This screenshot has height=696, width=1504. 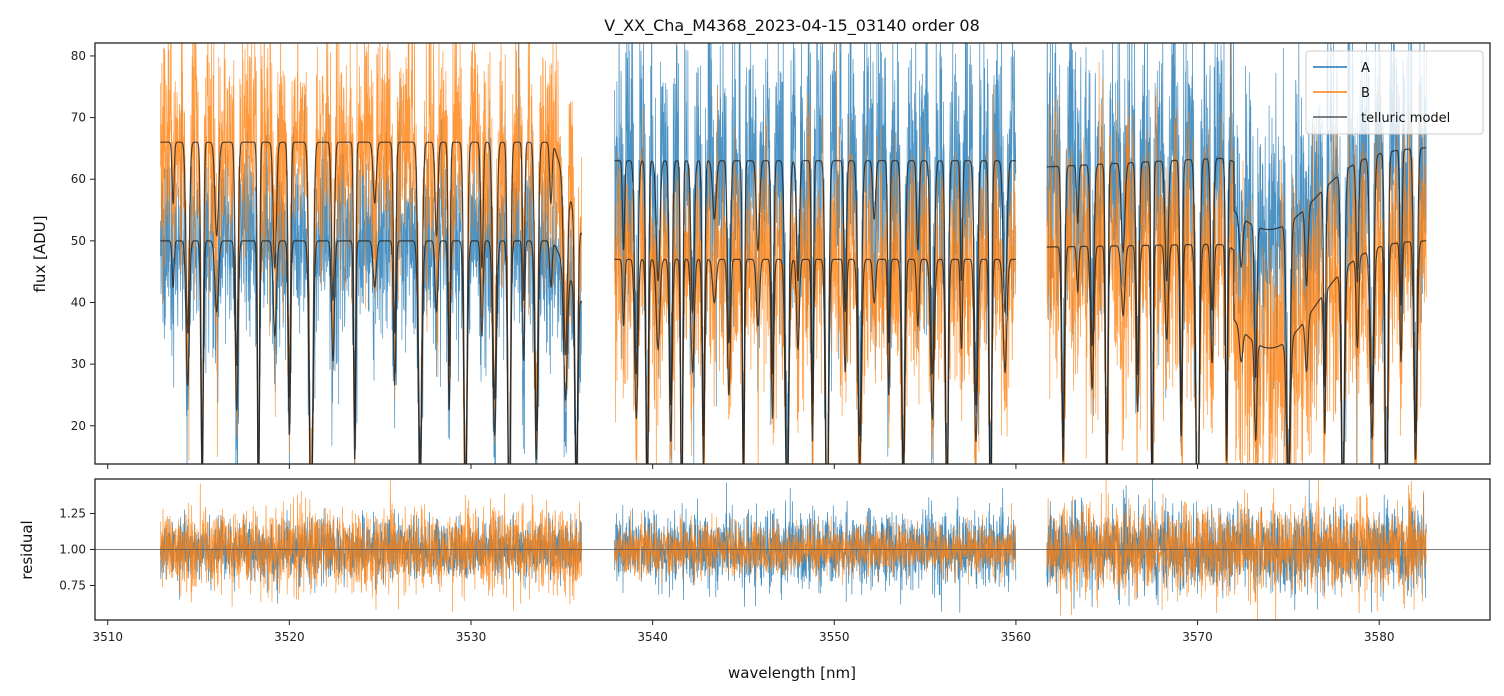 I want to click on residual-y-tick-label: 1.25, so click(x=72, y=514).